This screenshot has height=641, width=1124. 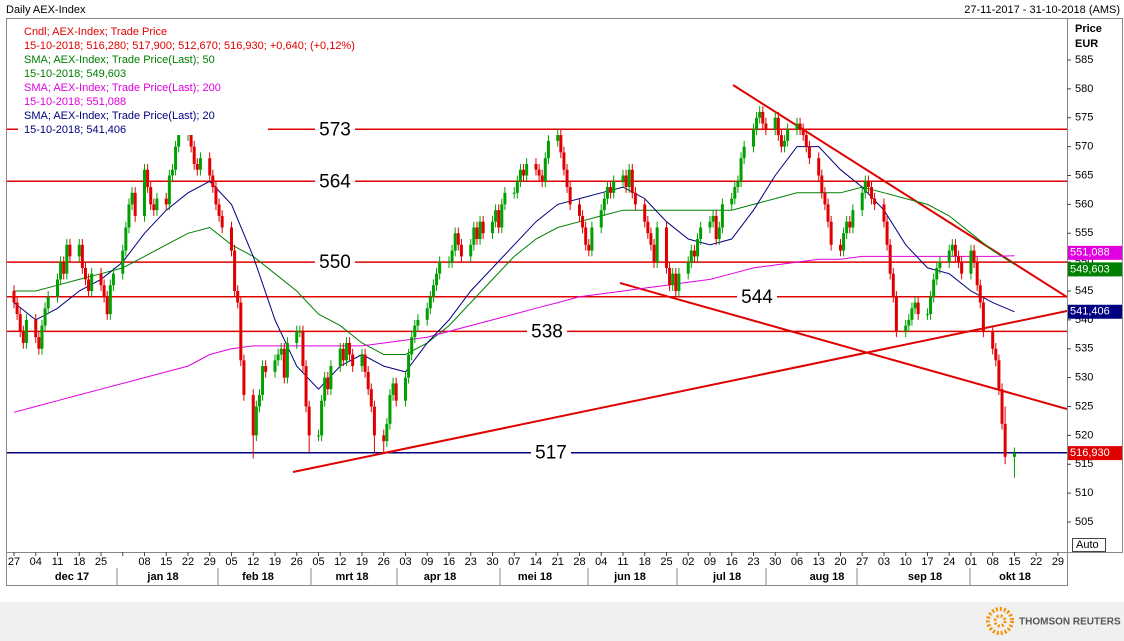 What do you see at coordinates (535, 577) in the screenshot?
I see `month-label: mei 18` at bounding box center [535, 577].